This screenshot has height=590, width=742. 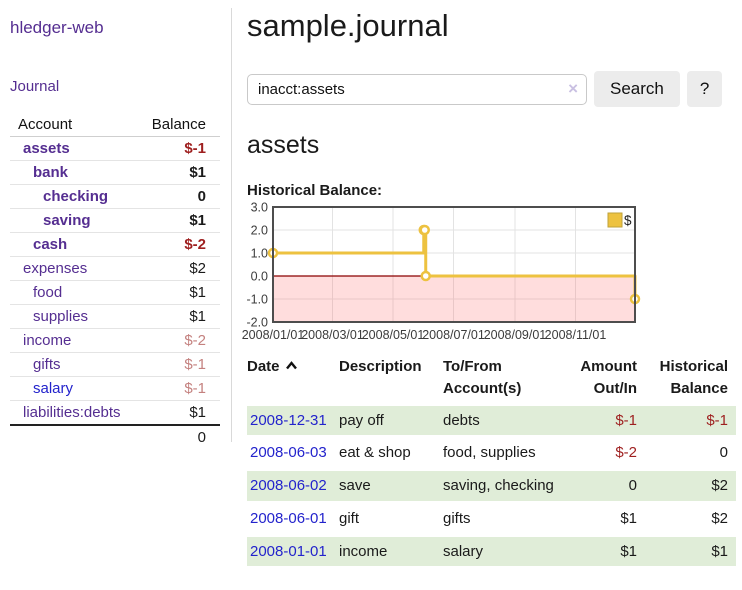 What do you see at coordinates (515, 335) in the screenshot?
I see `x-axis-tick-label: 2008/09/01` at bounding box center [515, 335].